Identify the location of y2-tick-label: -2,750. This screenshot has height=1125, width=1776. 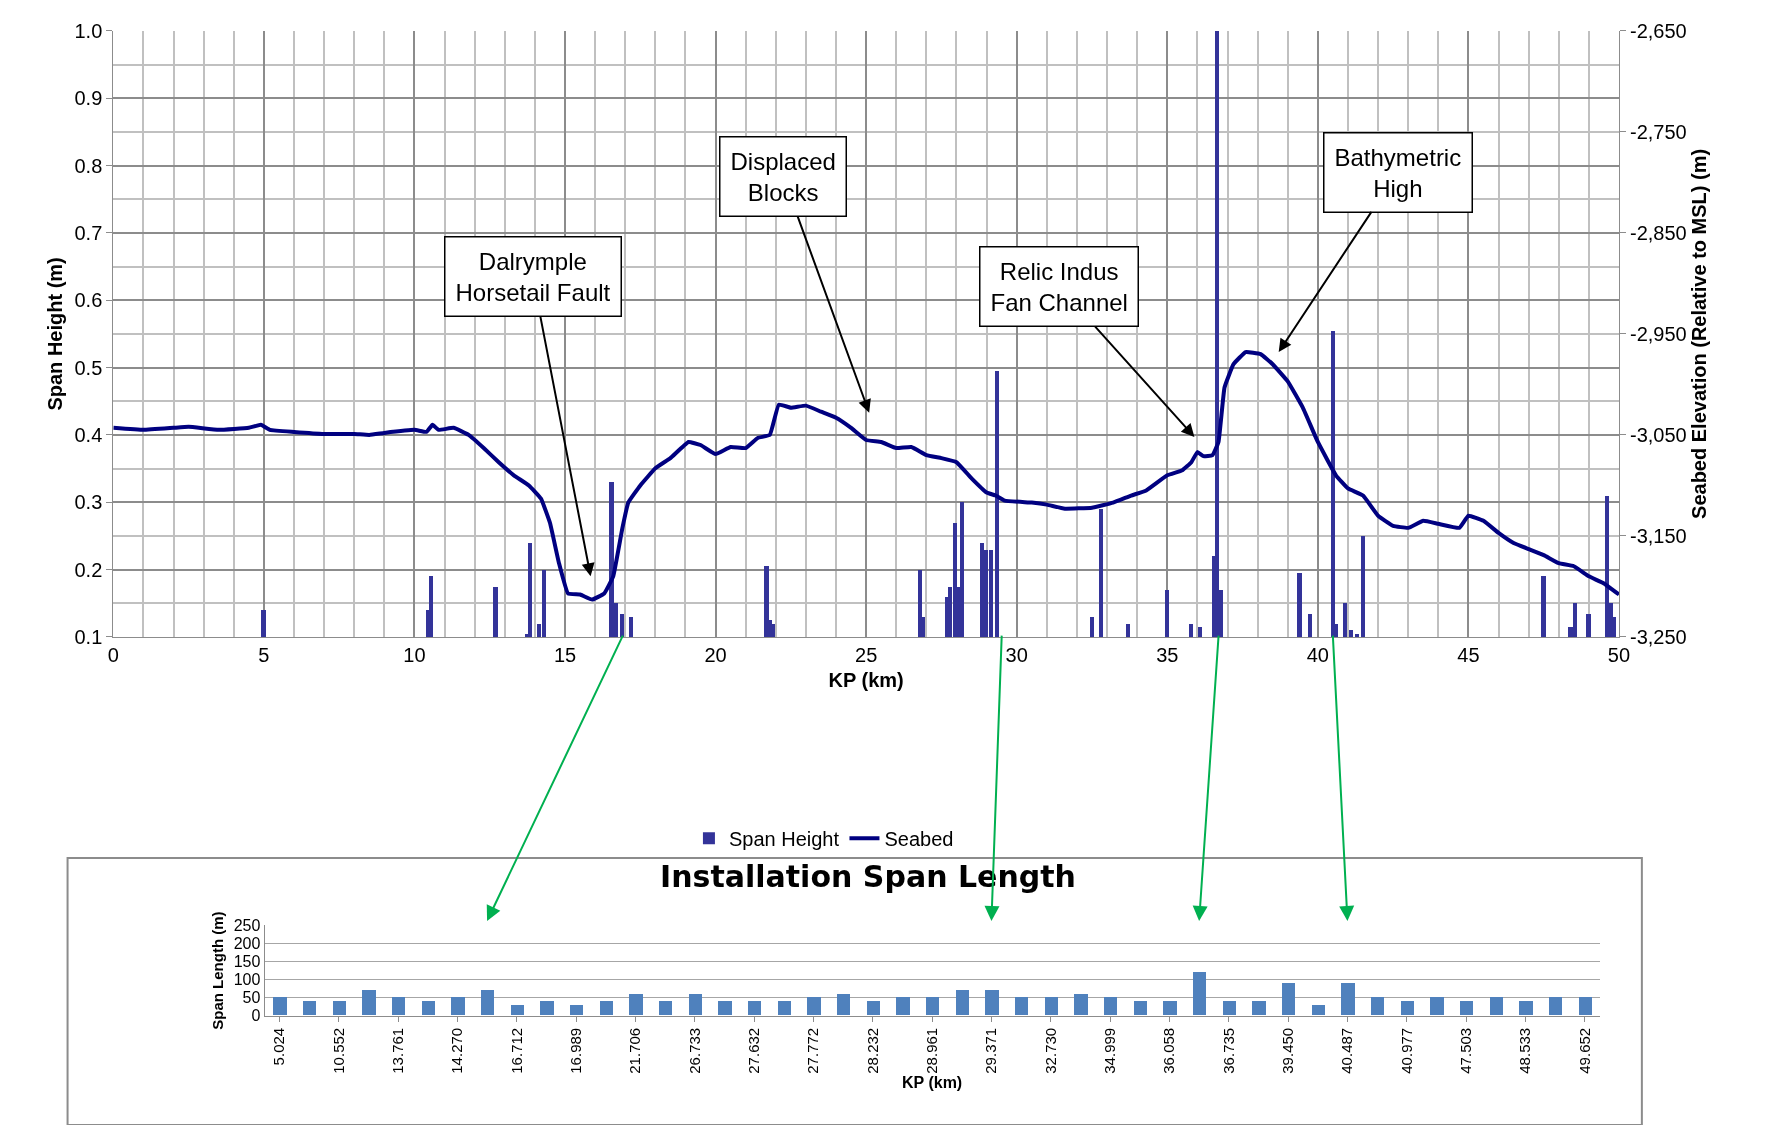
(1658, 131).